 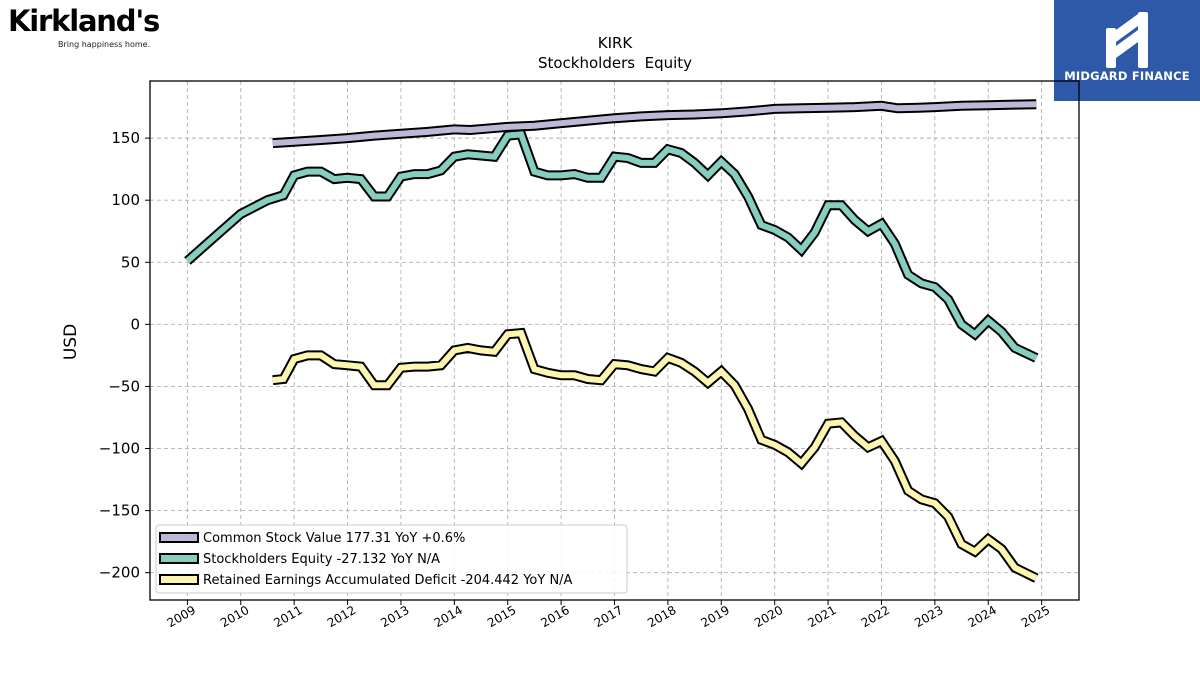 What do you see at coordinates (768, 616) in the screenshot?
I see `x-tick-label: 2020` at bounding box center [768, 616].